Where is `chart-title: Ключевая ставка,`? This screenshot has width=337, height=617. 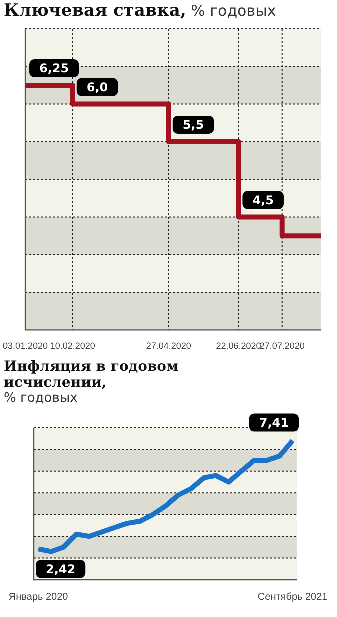 chart-title: Ключевая ставка, is located at coordinates (95, 11).